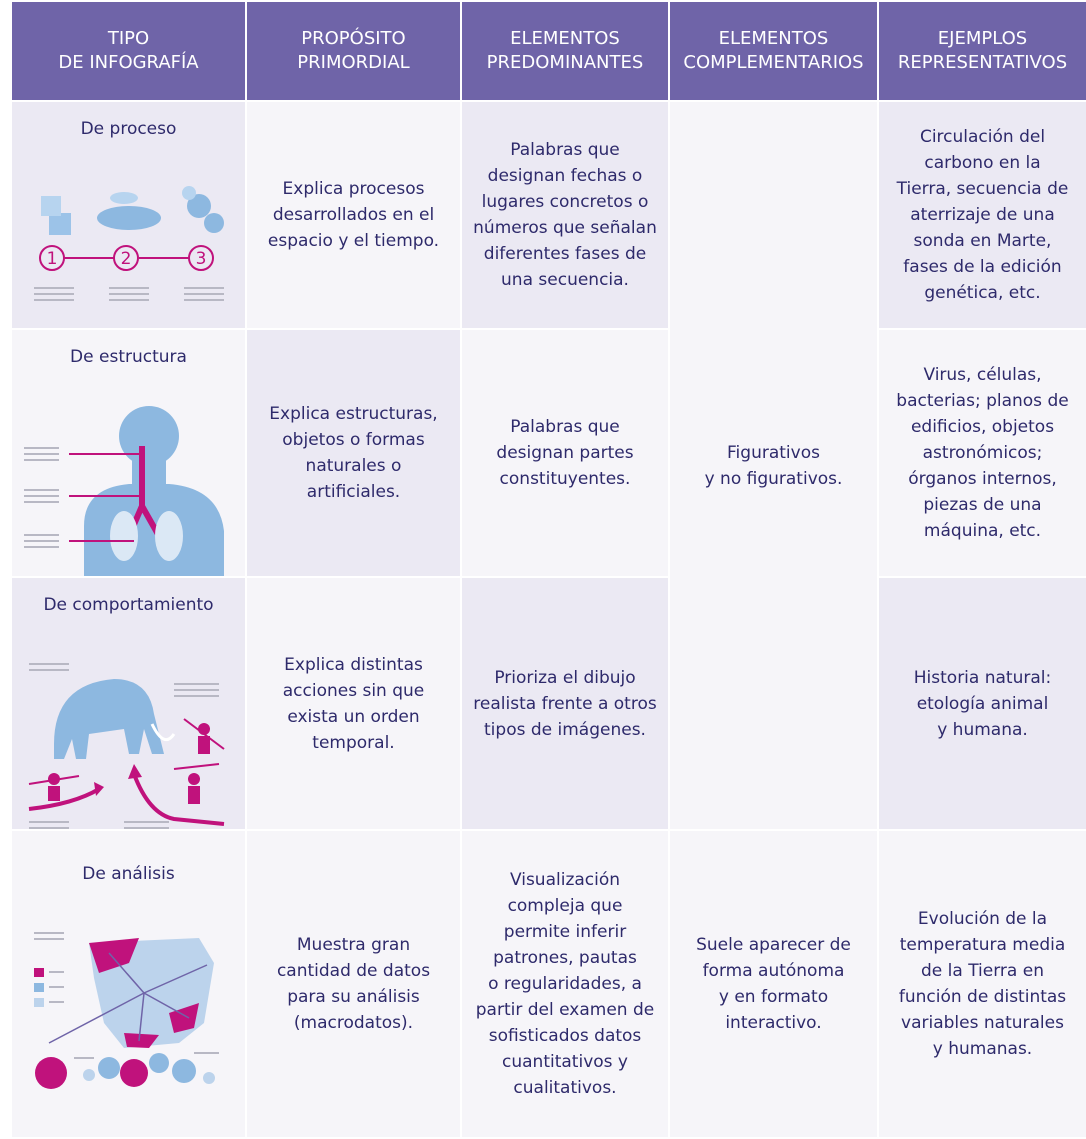 The image size is (1086, 1139). I want to click on type-cell: De estructura, so click(128, 453).